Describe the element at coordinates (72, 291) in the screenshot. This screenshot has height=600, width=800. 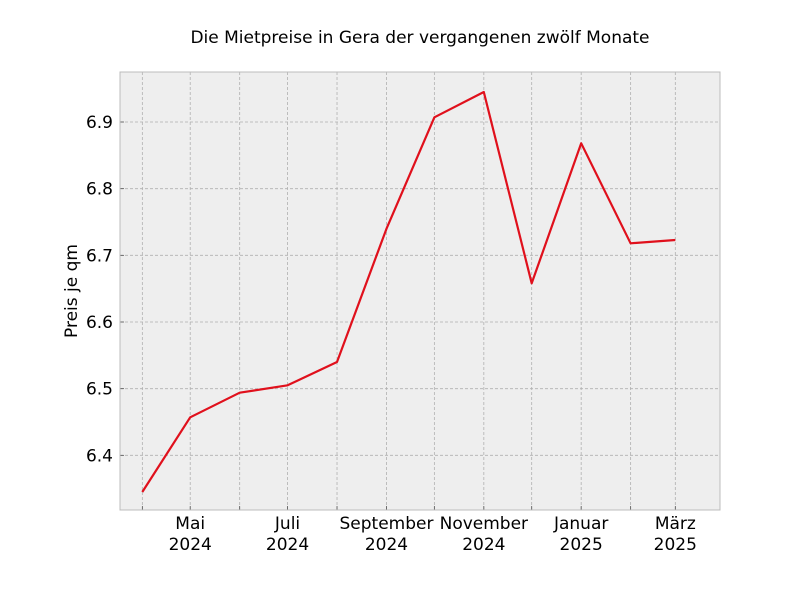
I see `y-axis-label: Preis je qm` at that location.